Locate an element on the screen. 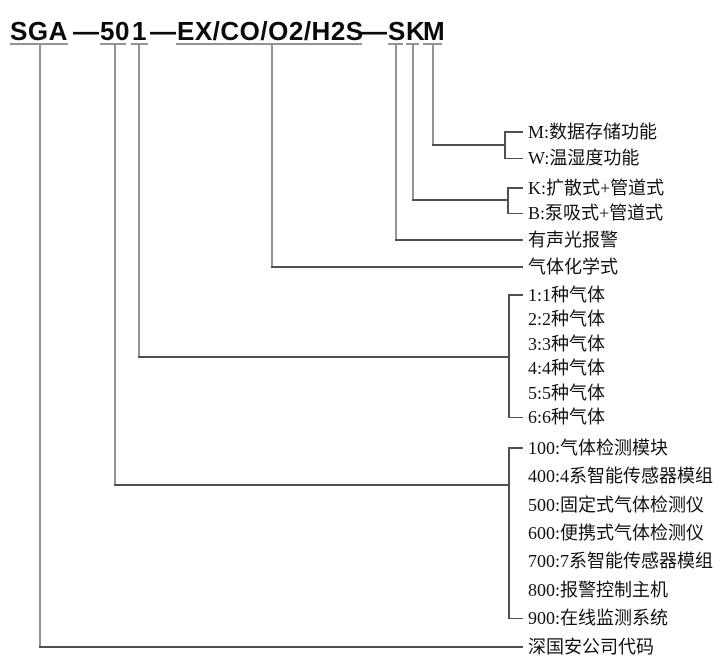  connector-sampling is located at coordinates (460, 200).